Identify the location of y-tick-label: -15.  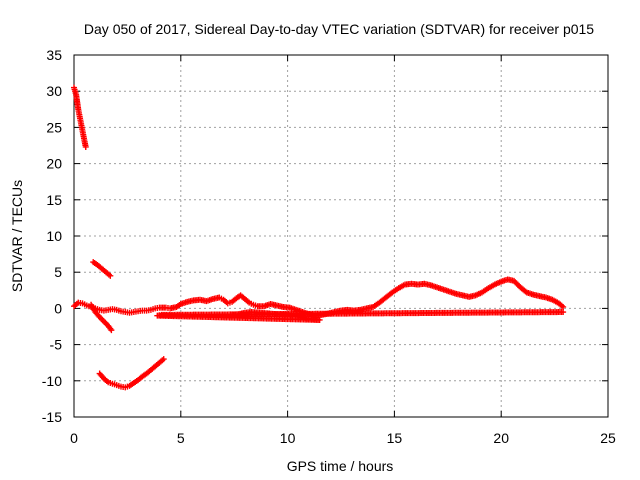
(52, 417).